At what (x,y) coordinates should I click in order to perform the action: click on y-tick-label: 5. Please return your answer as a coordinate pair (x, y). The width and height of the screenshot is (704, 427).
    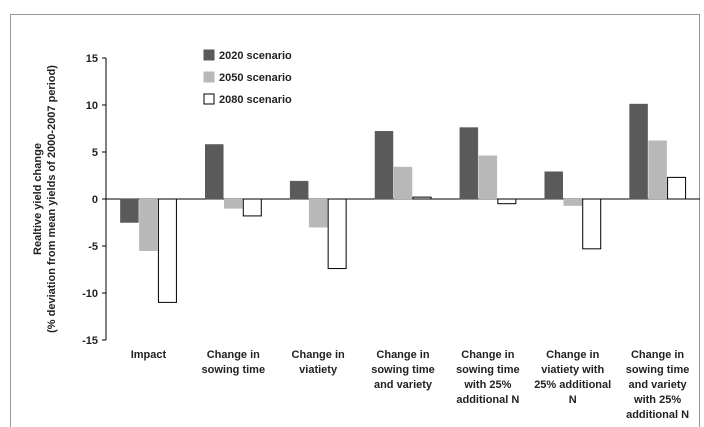
    Looking at the image, I should click on (95, 153).